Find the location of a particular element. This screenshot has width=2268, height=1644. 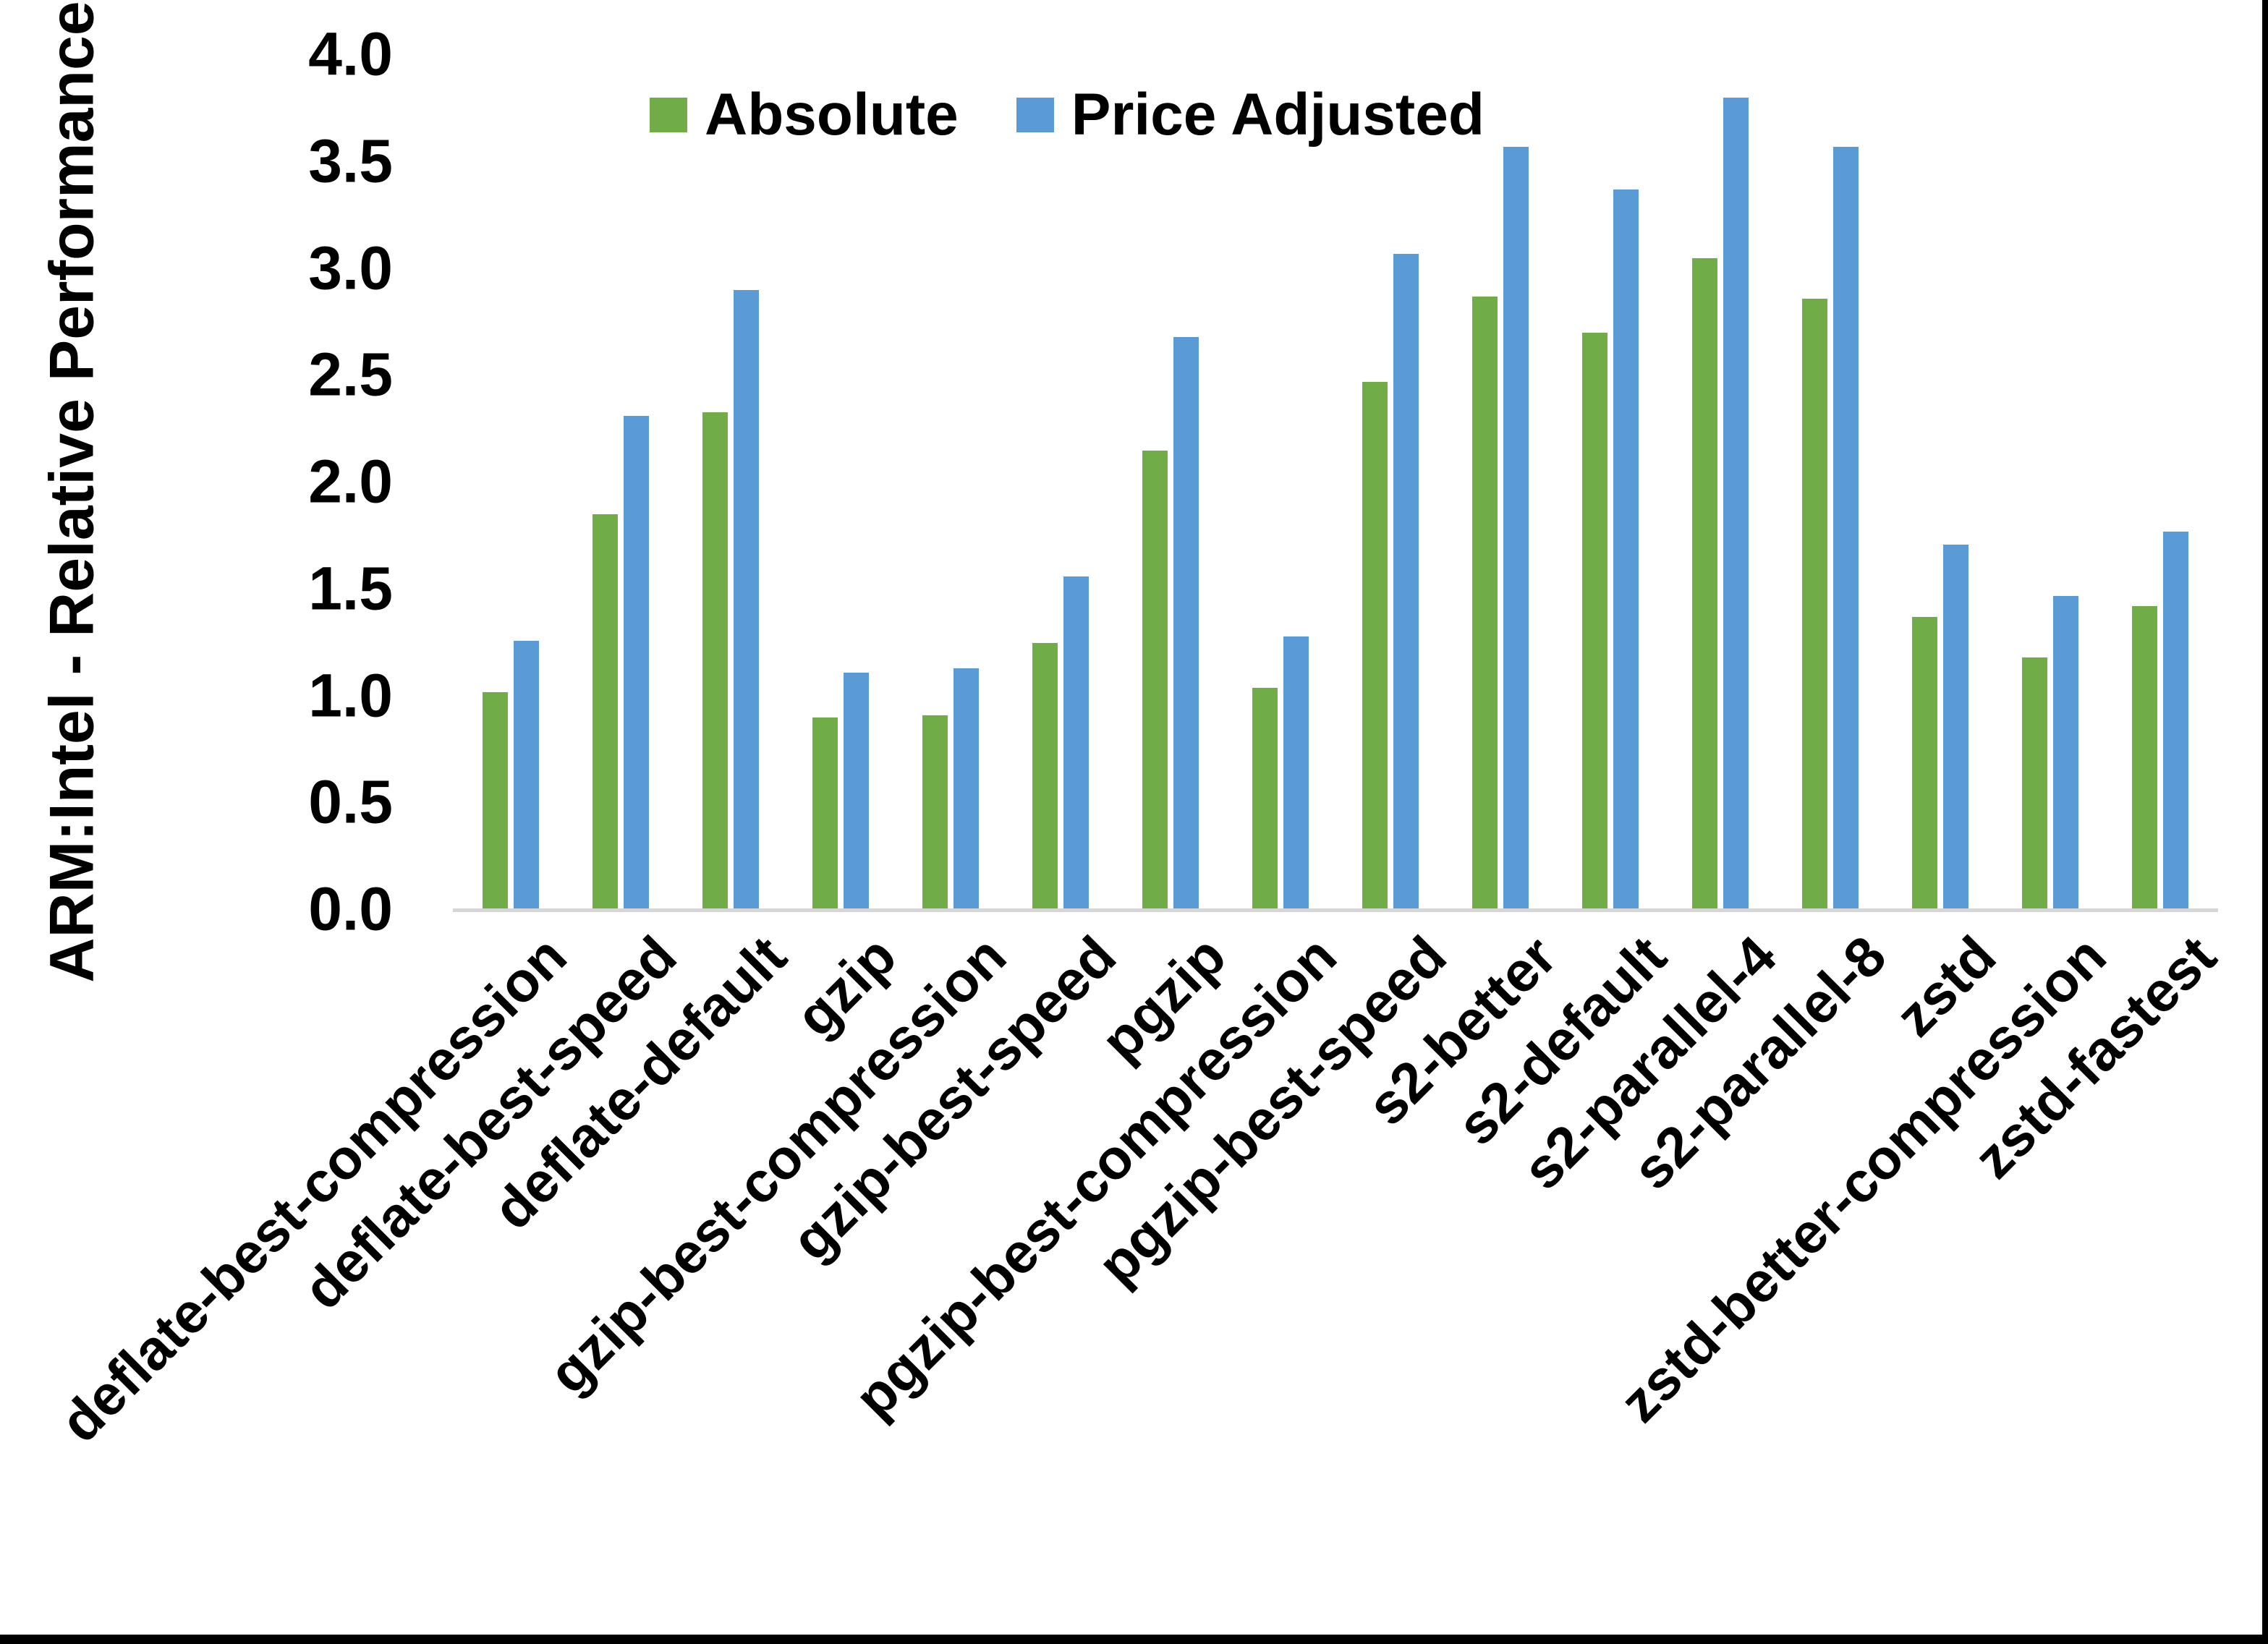

bar-absolute-zstd-fastest is located at coordinates (2144, 758).